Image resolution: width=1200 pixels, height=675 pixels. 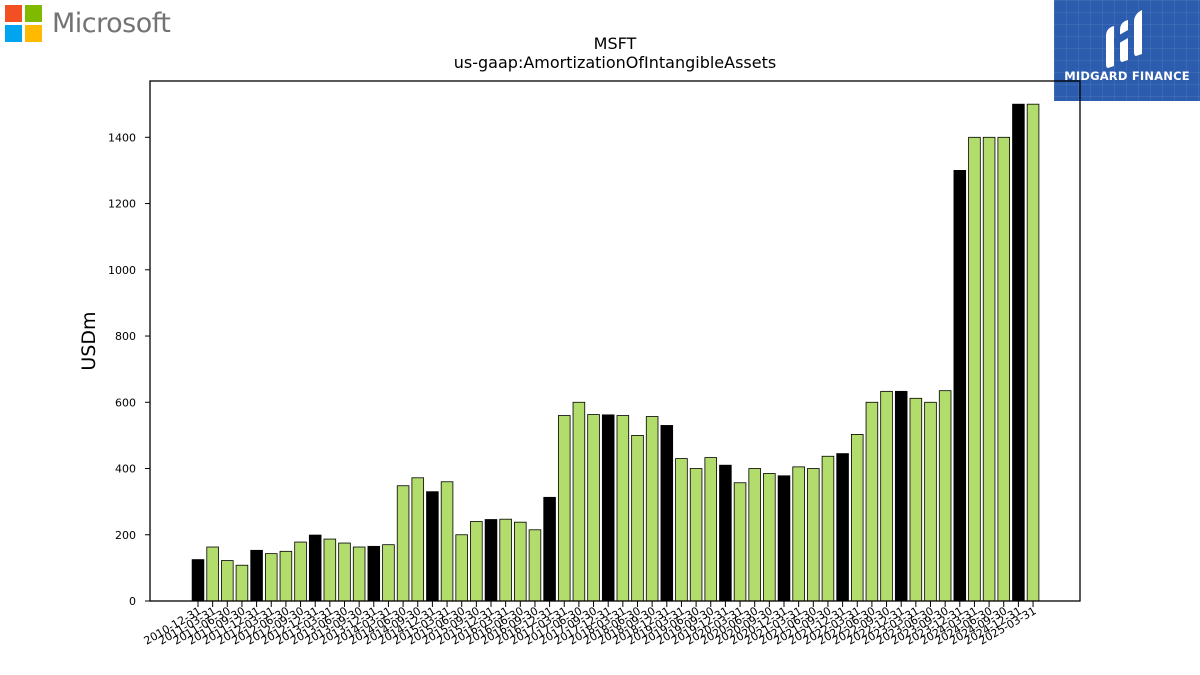 What do you see at coordinates (89, 340) in the screenshot?
I see `y-axis-label: USDm` at bounding box center [89, 340].